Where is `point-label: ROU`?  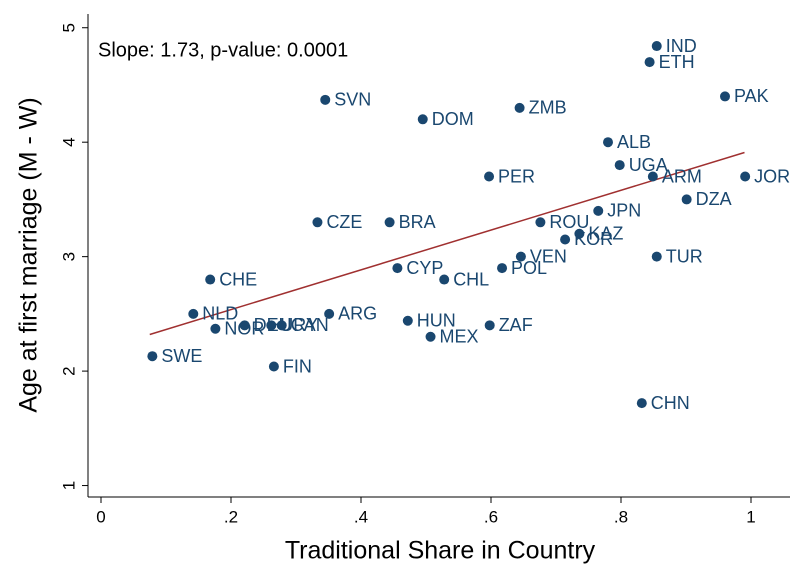
point-label: ROU is located at coordinates (569, 222).